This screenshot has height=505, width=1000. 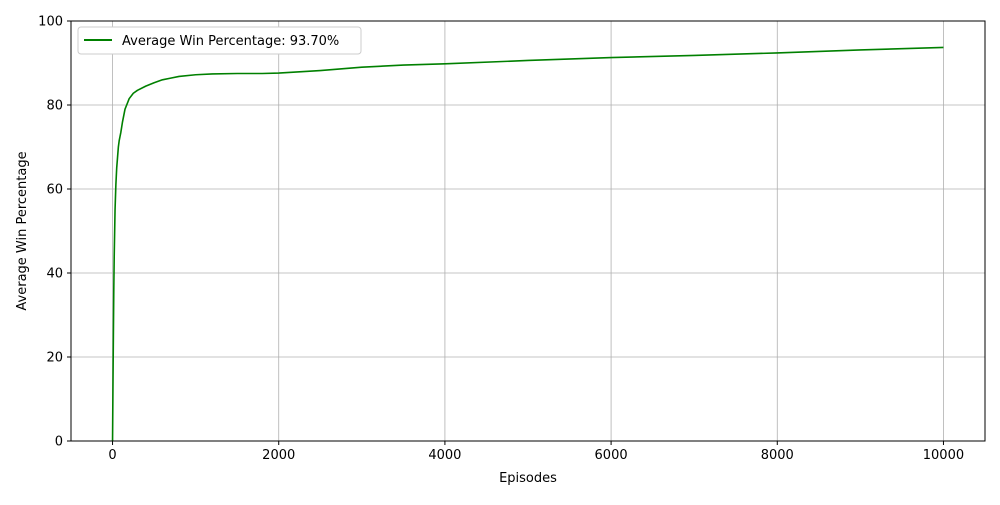 I want to click on y-tick-label: 100, so click(x=50, y=22).